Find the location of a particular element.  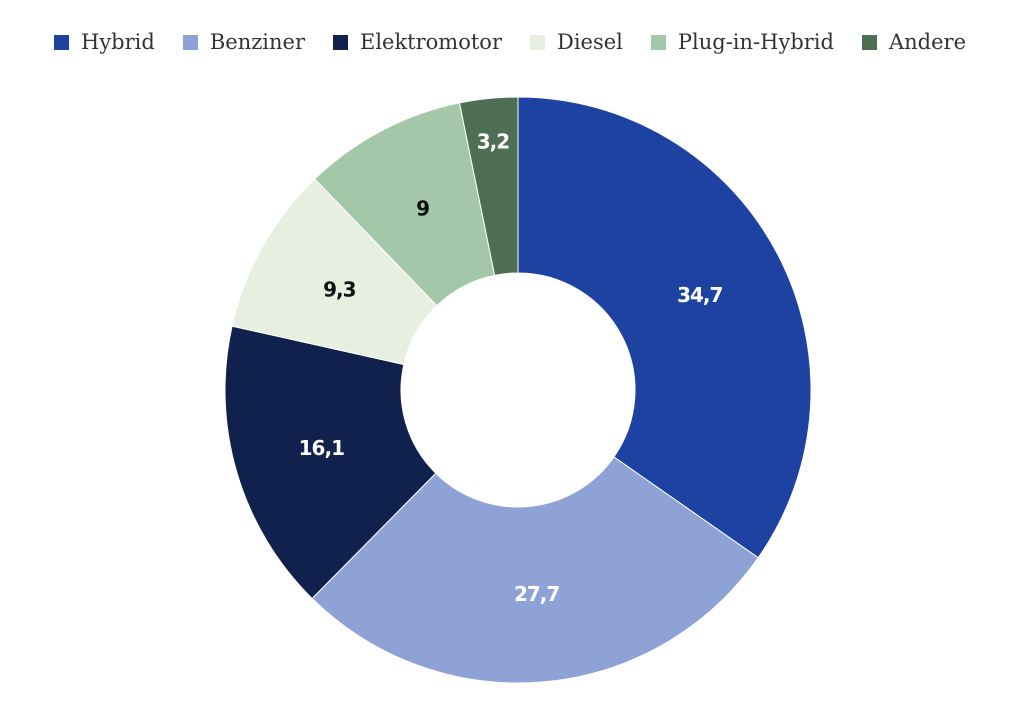

data-label: 9 is located at coordinates (422, 209).